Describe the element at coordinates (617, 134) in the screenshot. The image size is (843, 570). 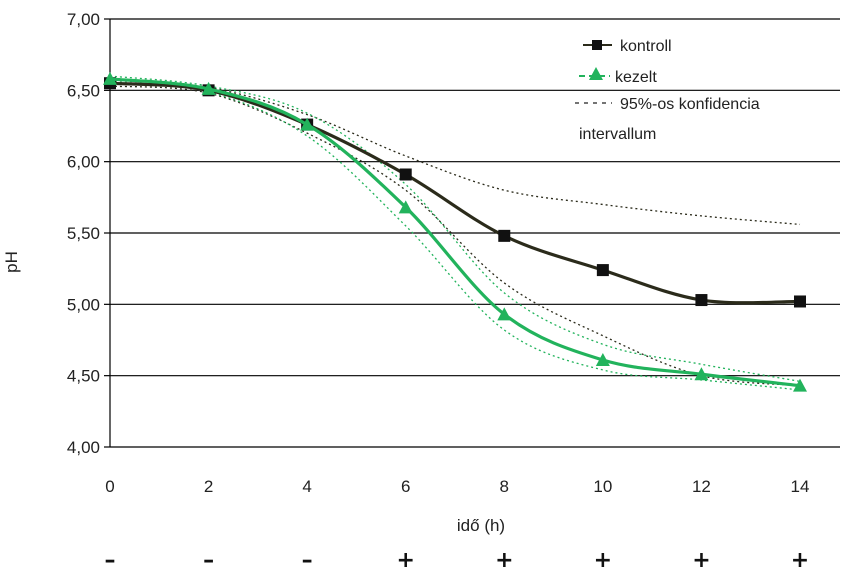
I see `legend-ci-label-line2: intervallum` at that location.